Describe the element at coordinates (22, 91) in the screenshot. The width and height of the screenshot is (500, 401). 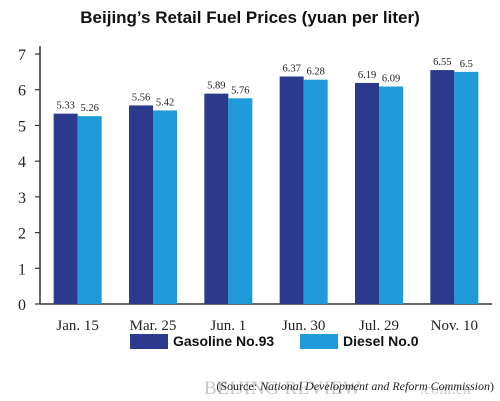
I see `y-tick-label: 6` at that location.